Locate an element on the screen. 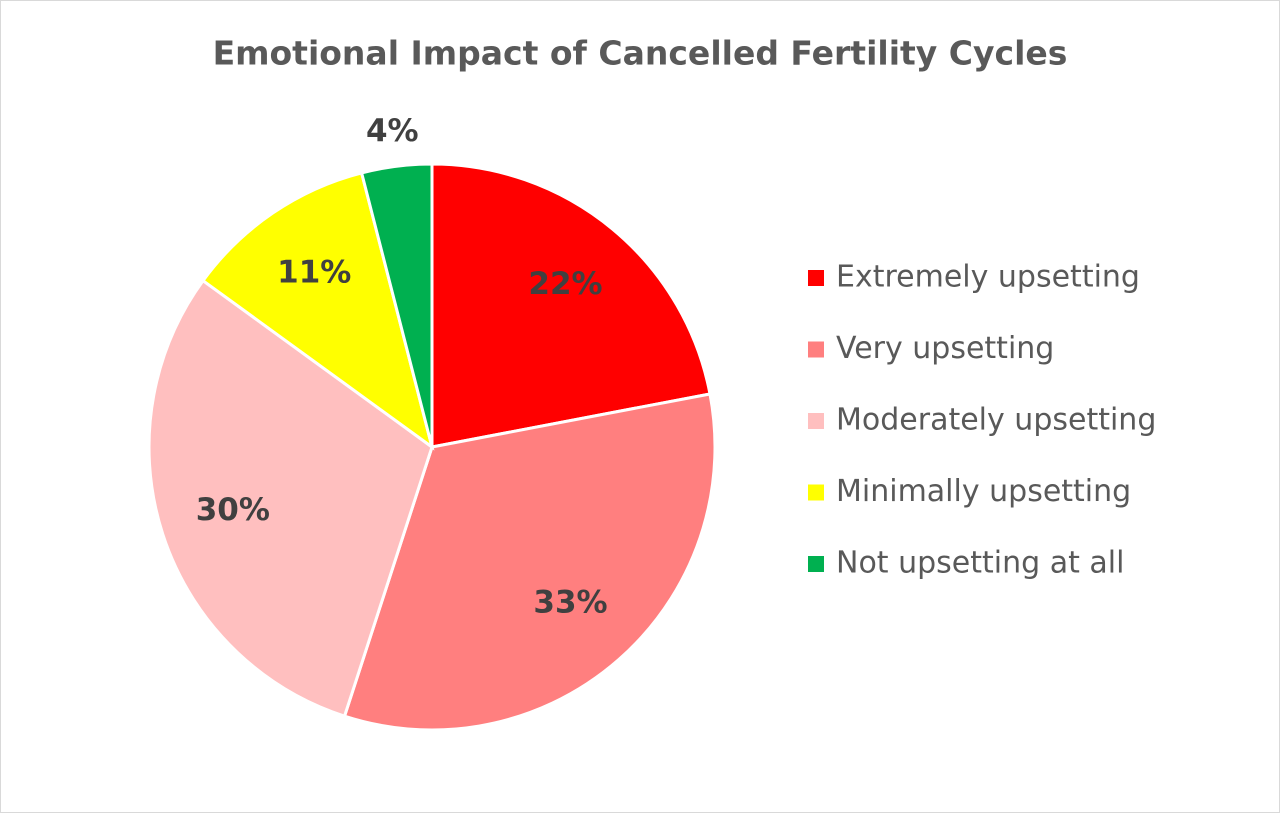 This screenshot has width=1280, height=813. data-label: 22% is located at coordinates (565, 284).